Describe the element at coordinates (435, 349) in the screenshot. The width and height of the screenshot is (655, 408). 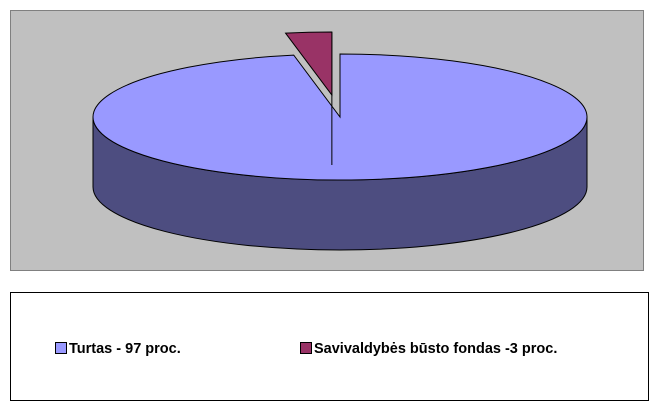
I see `legend-label: Savivaldybės būsto fondas -3 proc.` at that location.